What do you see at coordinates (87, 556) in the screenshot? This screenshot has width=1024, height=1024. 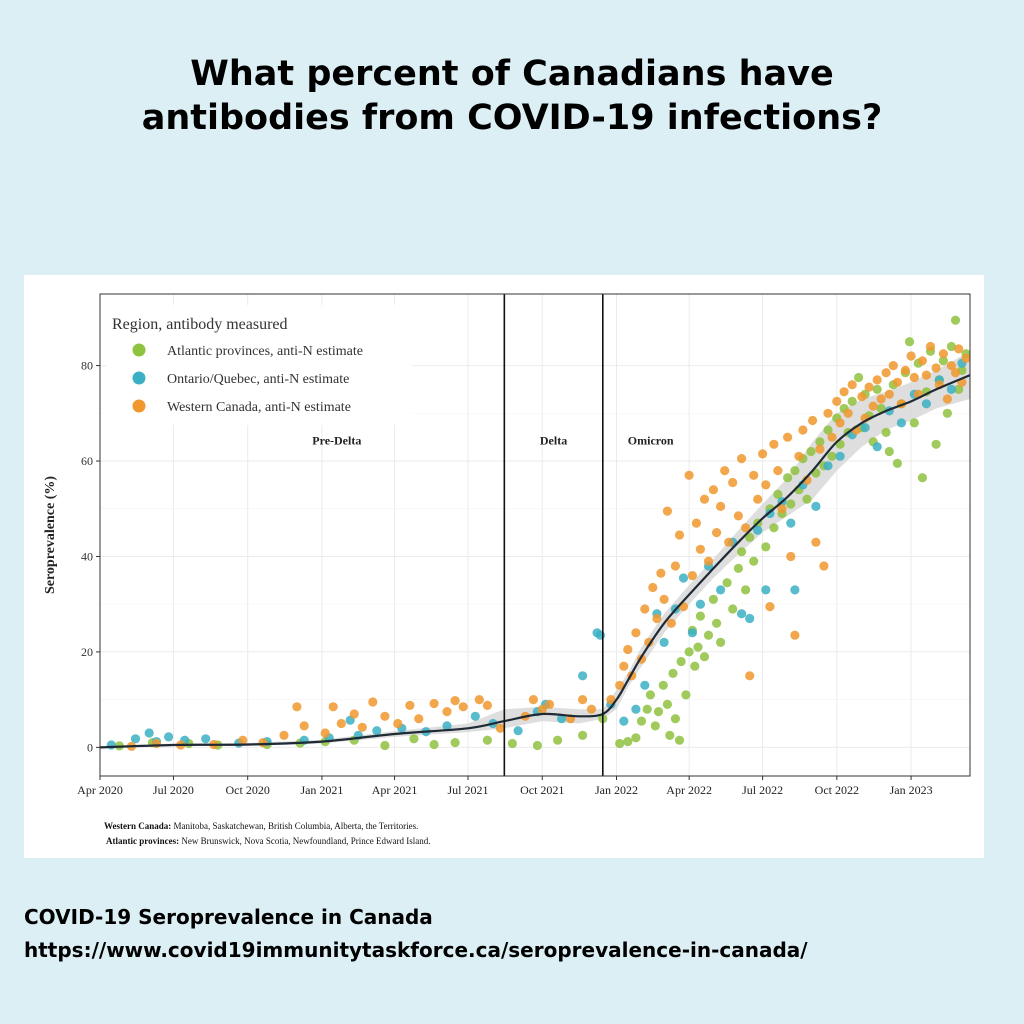 I see `y-tick-label: 40` at bounding box center [87, 556].